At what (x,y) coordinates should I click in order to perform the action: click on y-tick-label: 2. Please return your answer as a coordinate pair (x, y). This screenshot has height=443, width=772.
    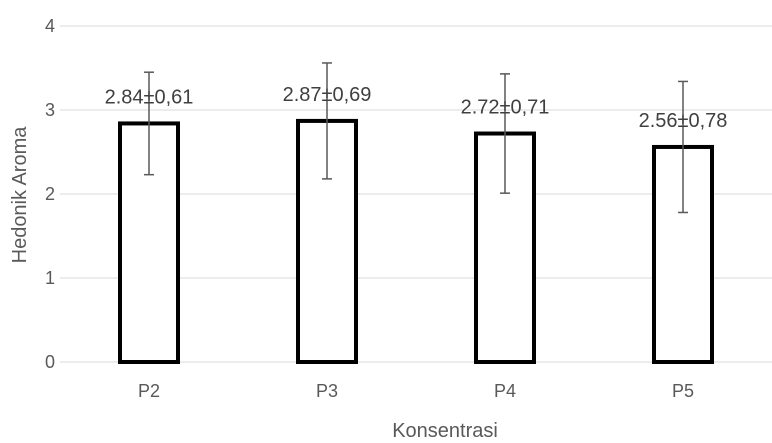
    Looking at the image, I should click on (50, 194).